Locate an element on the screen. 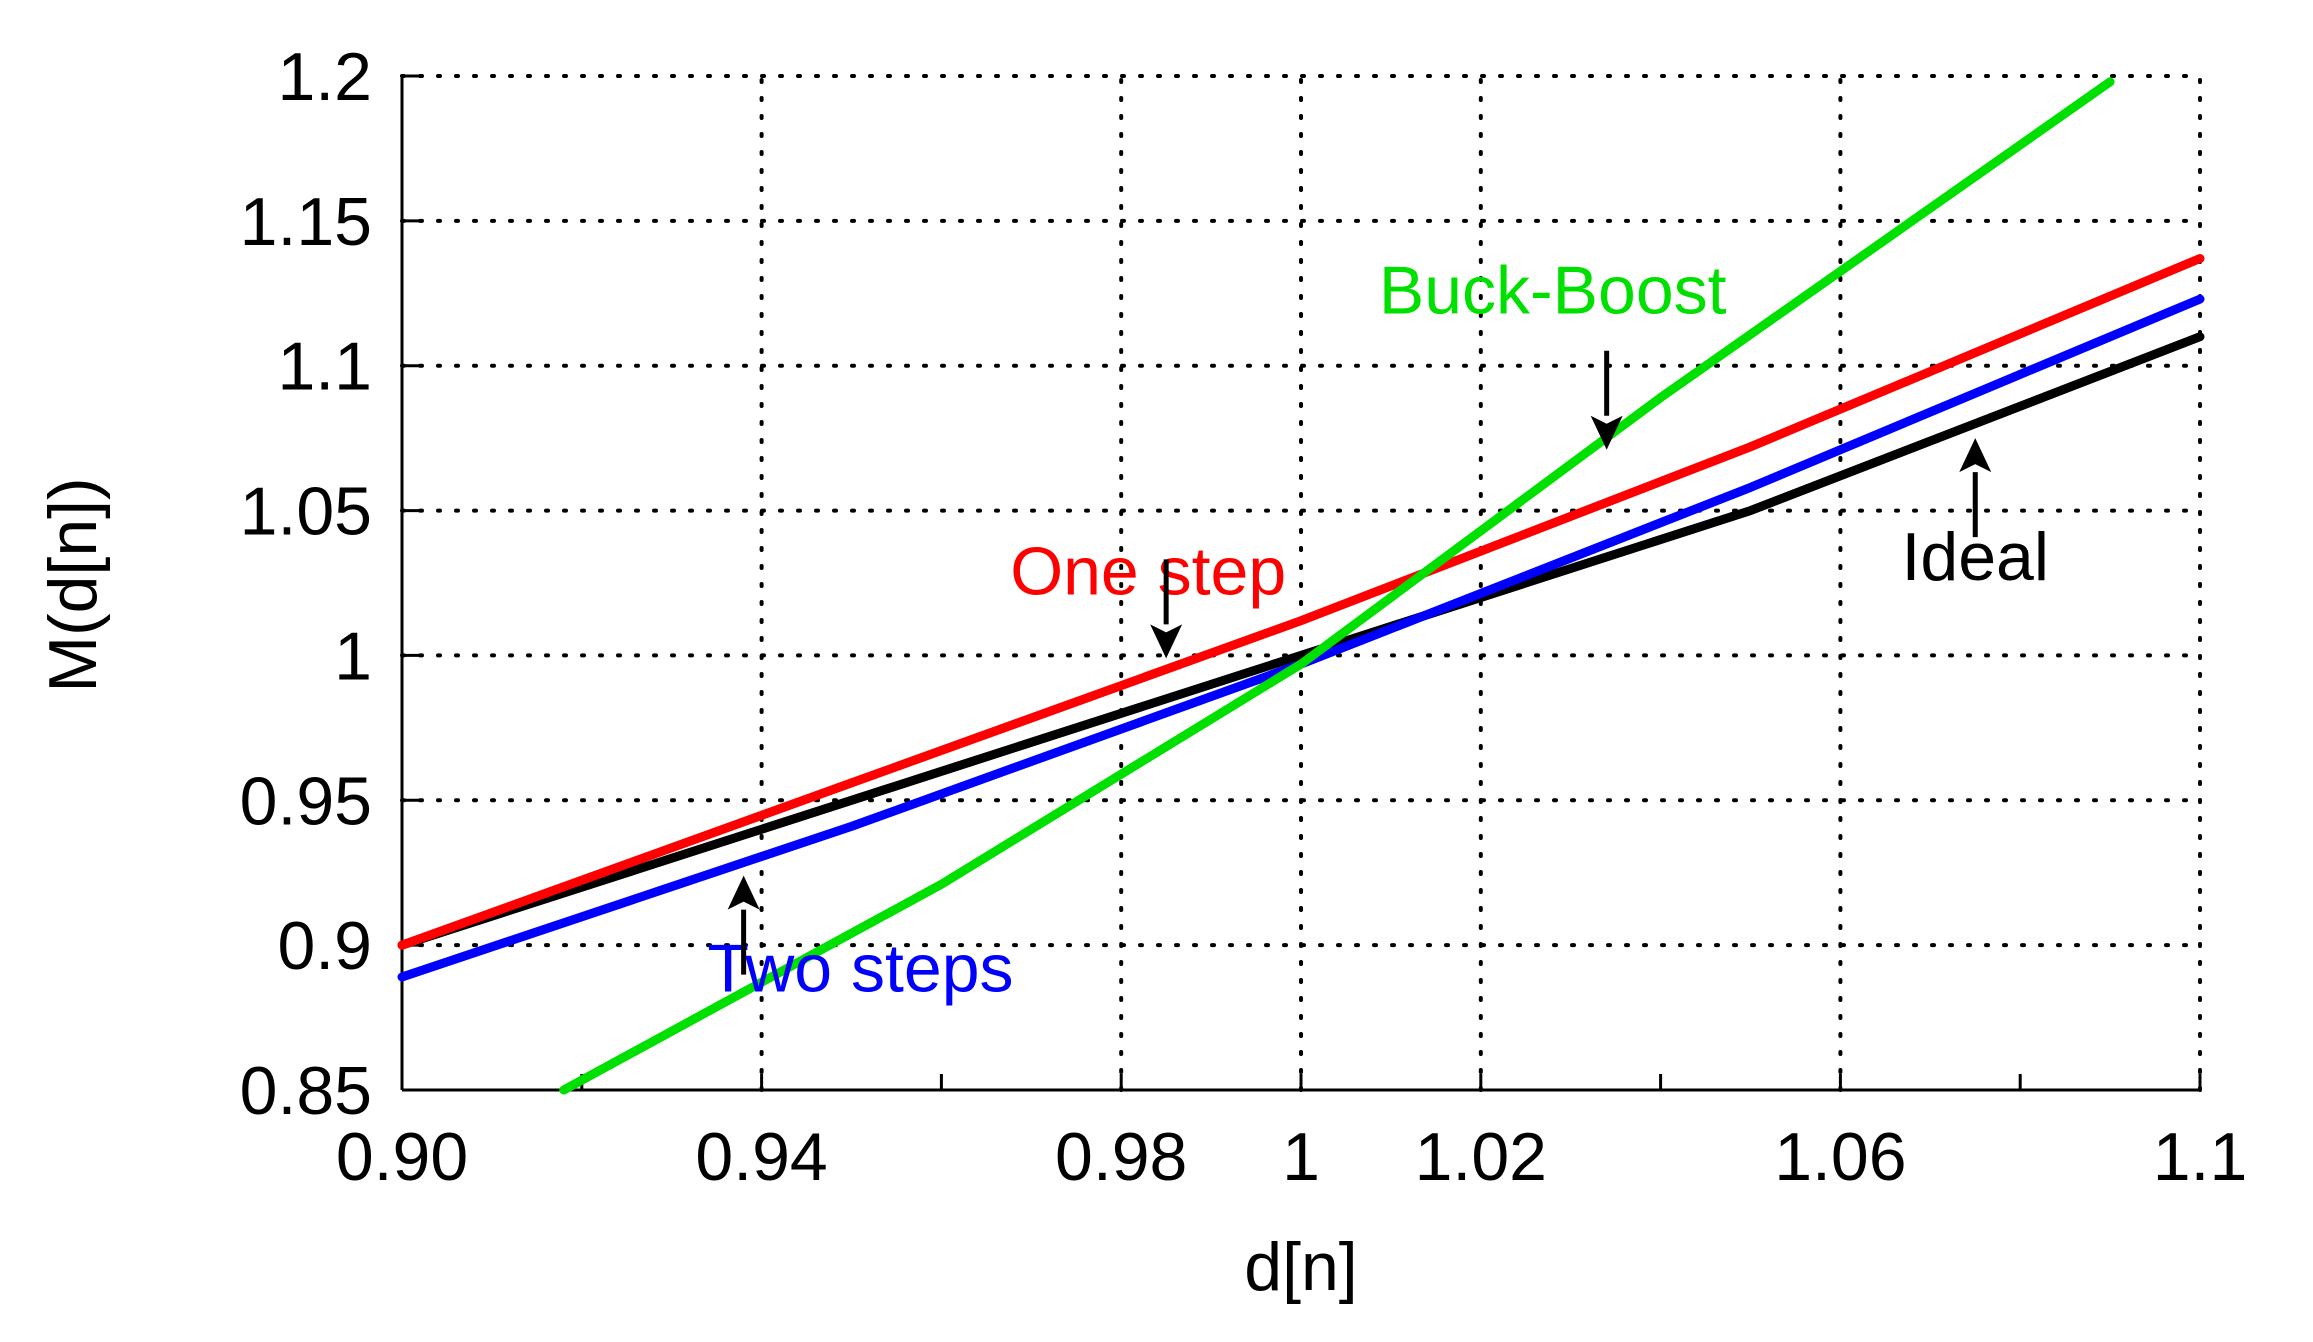  y-tick-label: 1 is located at coordinates (353, 656).